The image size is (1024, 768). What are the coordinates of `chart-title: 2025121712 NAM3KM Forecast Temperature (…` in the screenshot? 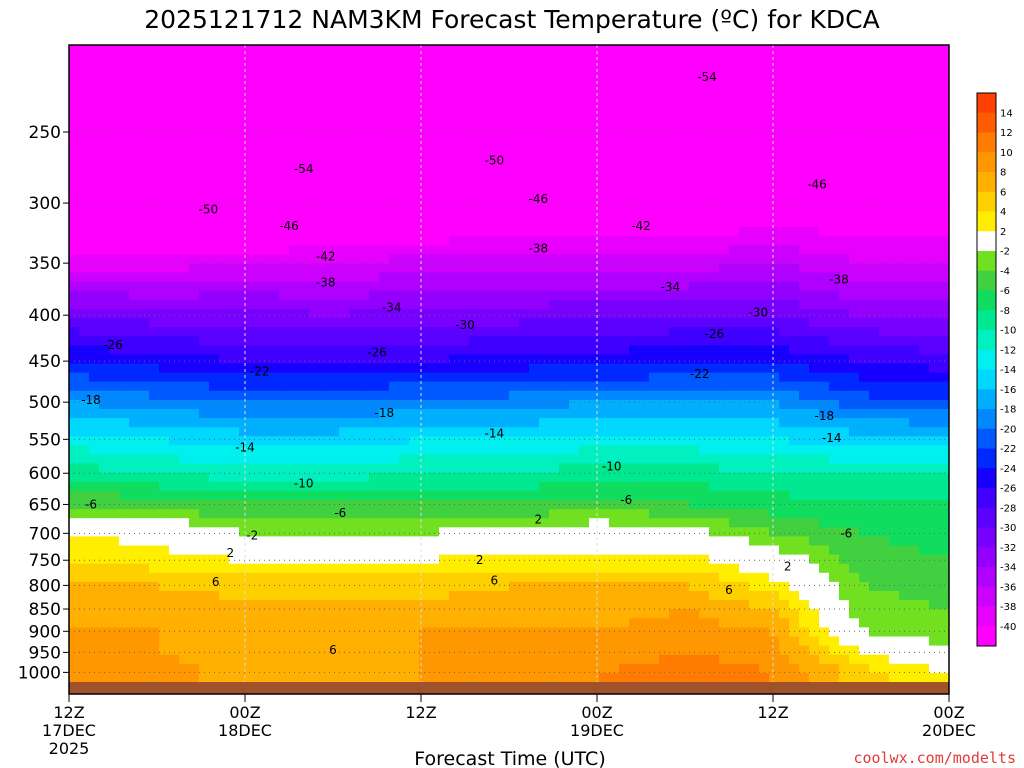 It's located at (511, 19).